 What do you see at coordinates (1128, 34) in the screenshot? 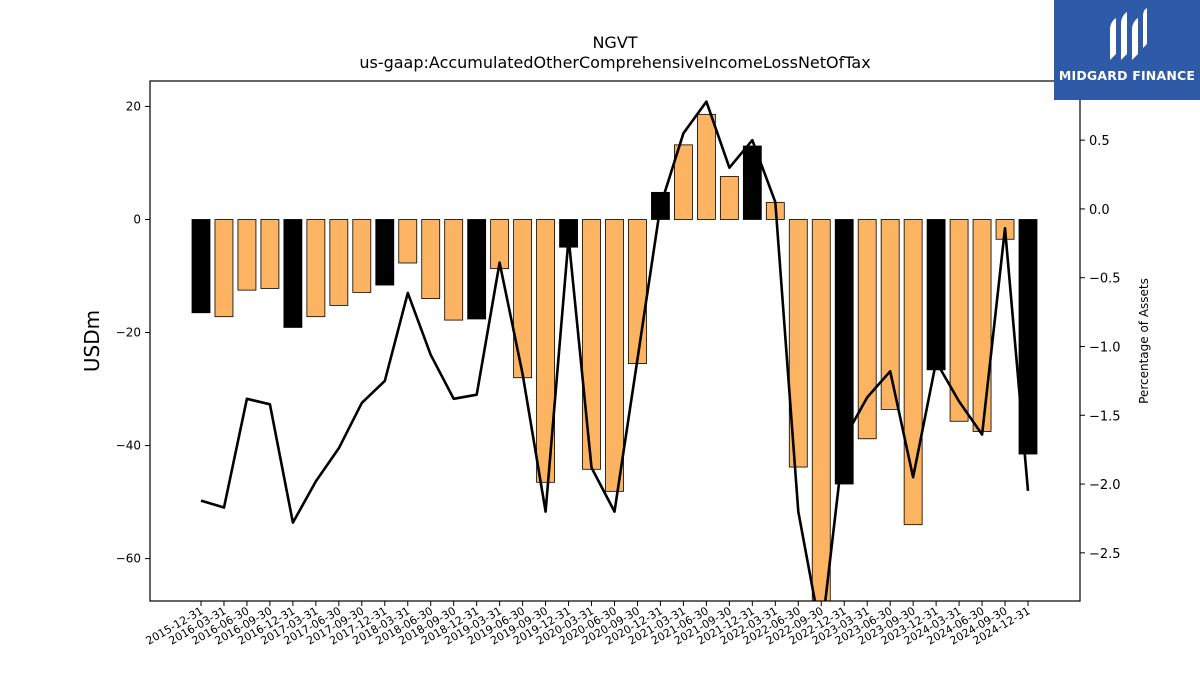
I see `midgard-logo-icon` at bounding box center [1128, 34].